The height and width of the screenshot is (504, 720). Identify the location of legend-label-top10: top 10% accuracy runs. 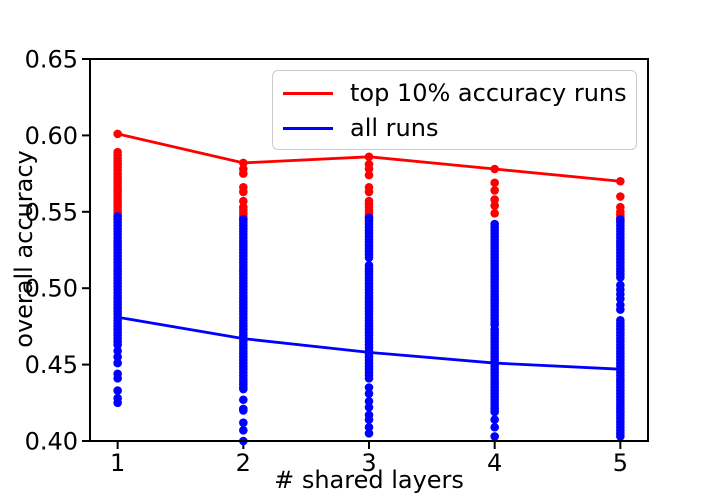
(488, 93).